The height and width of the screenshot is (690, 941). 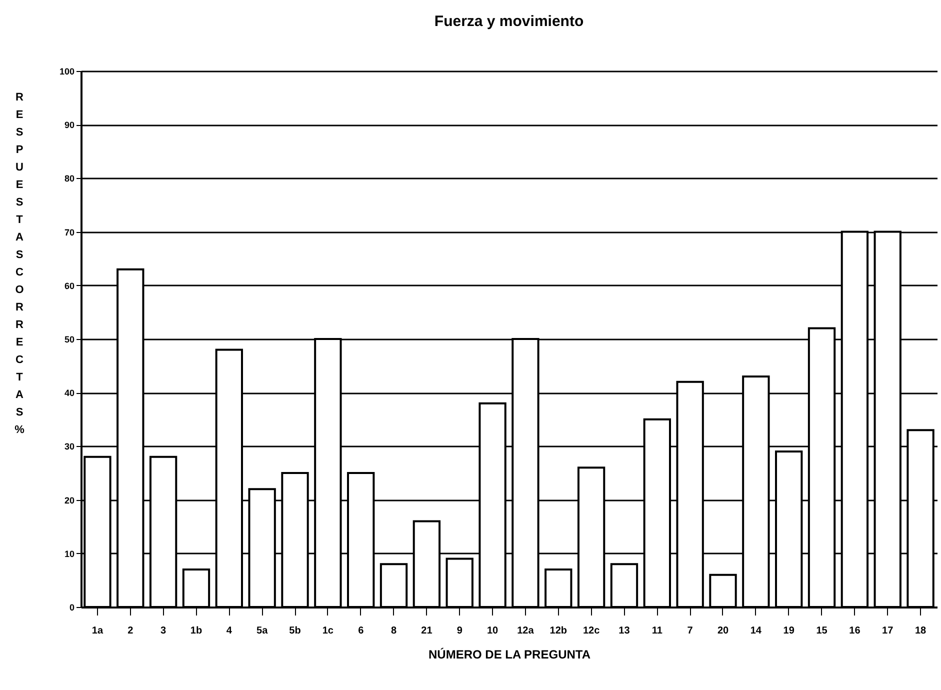 What do you see at coordinates (69, 179) in the screenshot?
I see `y-tick-label: 80` at bounding box center [69, 179].